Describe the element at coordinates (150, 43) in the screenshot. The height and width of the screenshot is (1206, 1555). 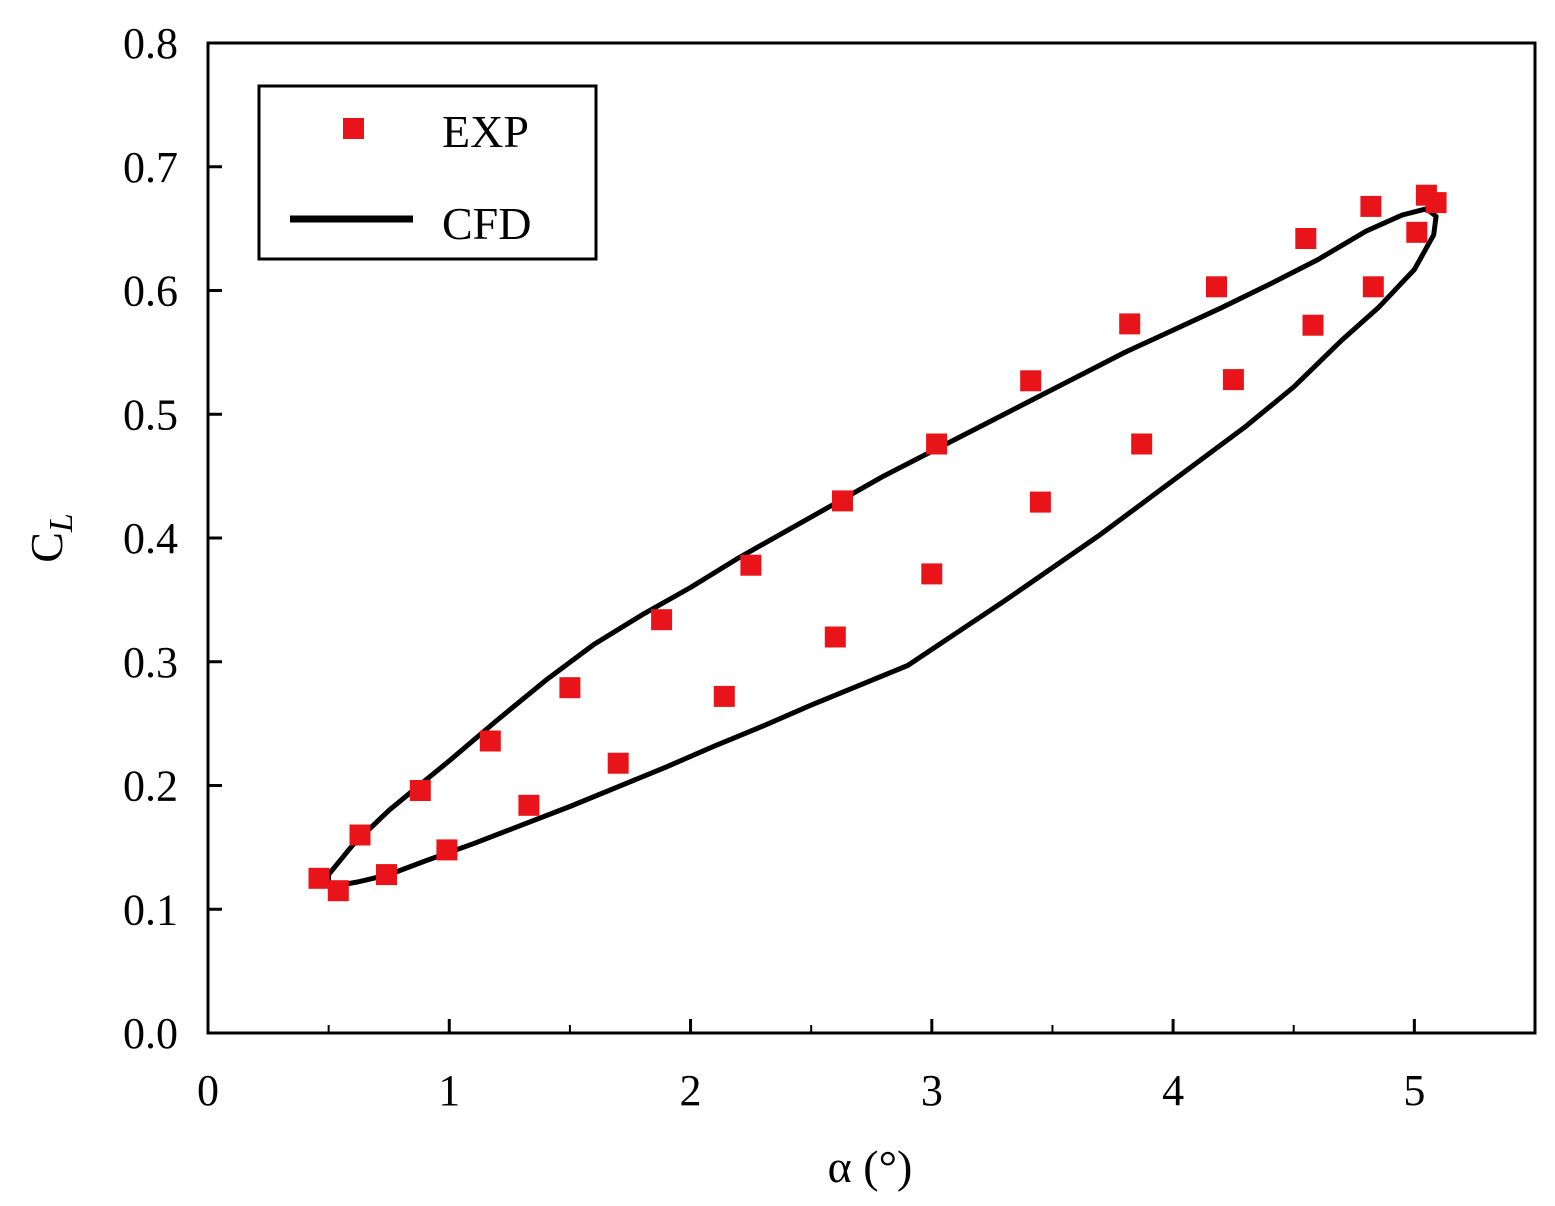
I see `y-tick-label: 0.8` at that location.